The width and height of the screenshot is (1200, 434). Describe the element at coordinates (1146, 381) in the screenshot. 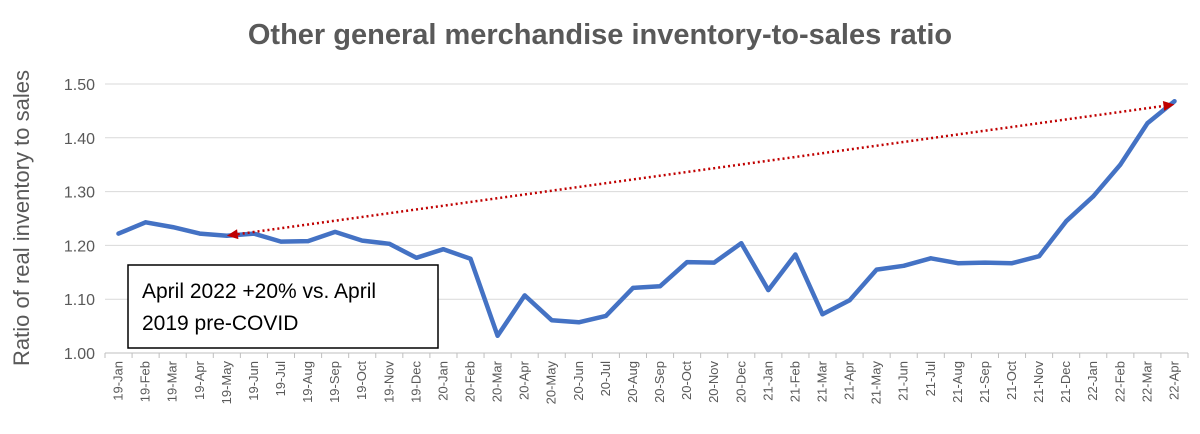

I see `x-tick-label: 22-Mar` at that location.